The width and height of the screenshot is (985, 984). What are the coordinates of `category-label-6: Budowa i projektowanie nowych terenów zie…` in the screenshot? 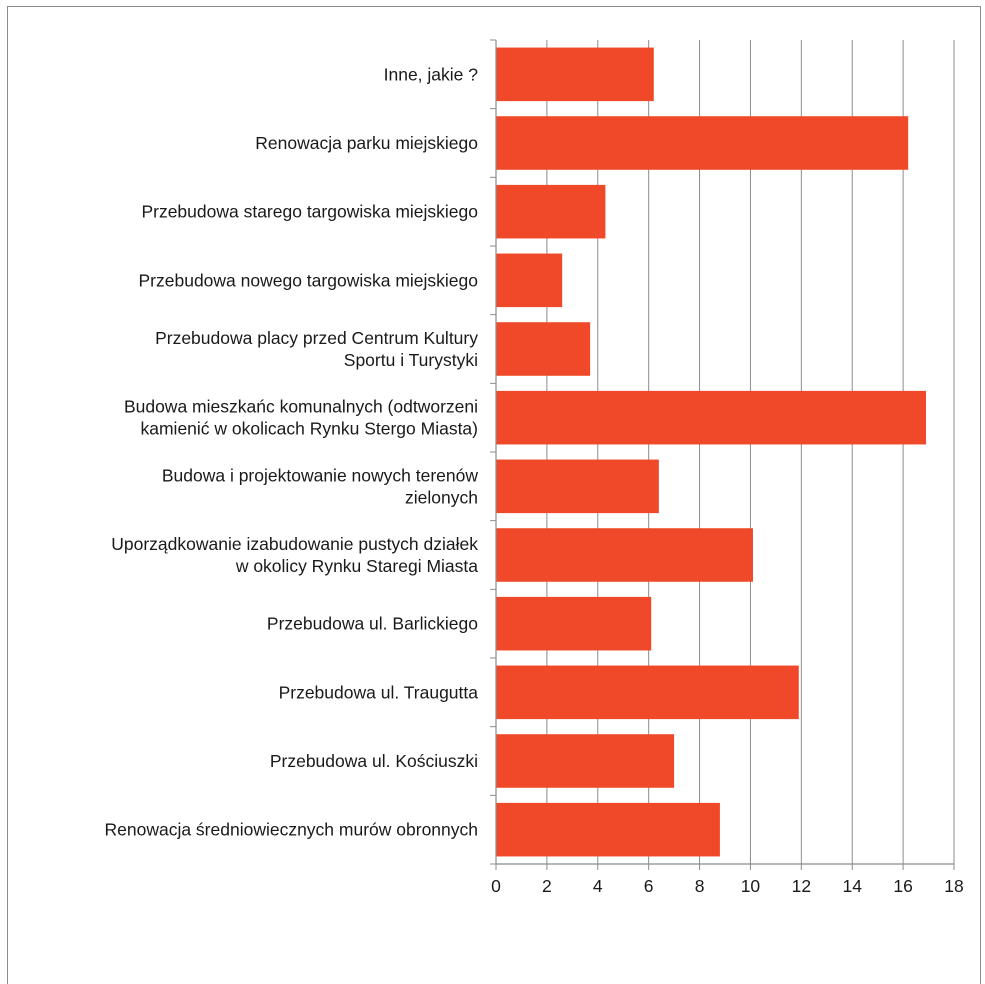 It's located at (320, 486).